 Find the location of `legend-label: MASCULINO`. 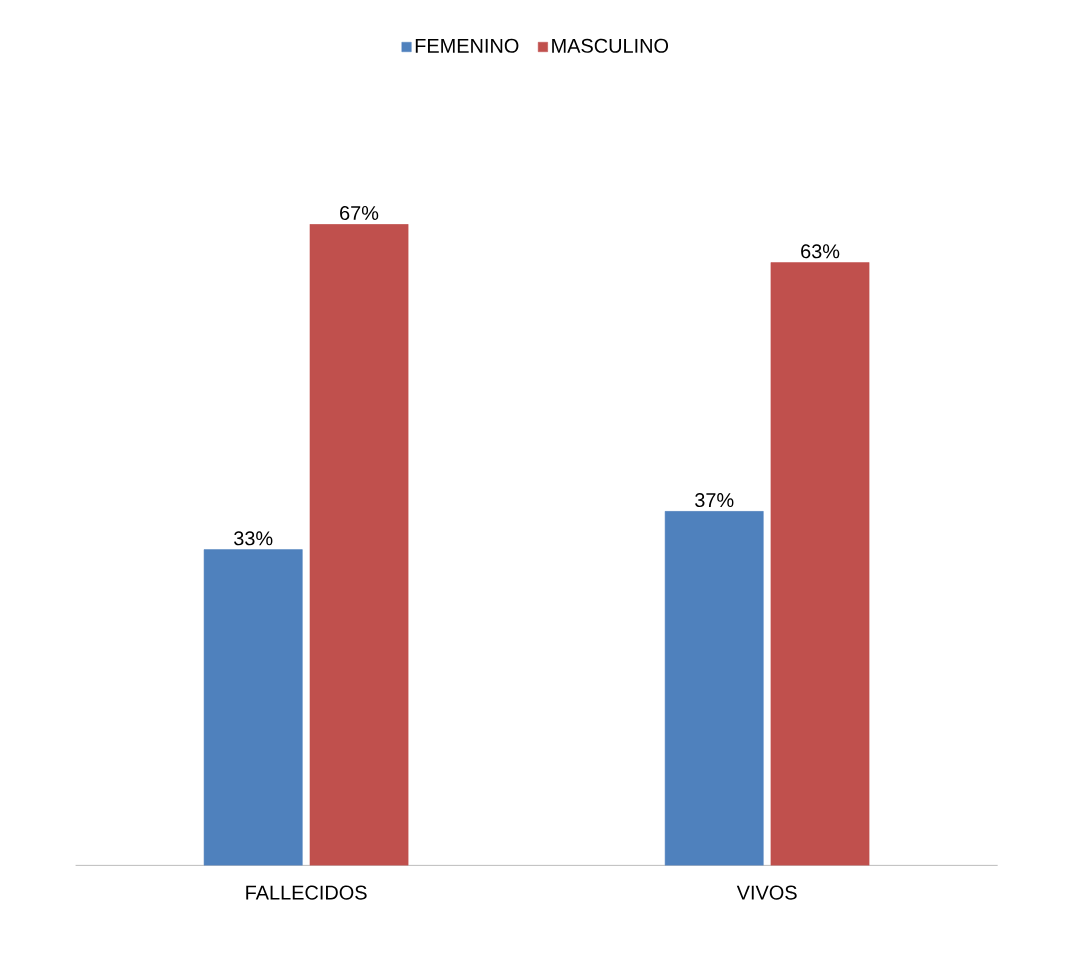

legend-label: MASCULINO is located at coordinates (610, 45).